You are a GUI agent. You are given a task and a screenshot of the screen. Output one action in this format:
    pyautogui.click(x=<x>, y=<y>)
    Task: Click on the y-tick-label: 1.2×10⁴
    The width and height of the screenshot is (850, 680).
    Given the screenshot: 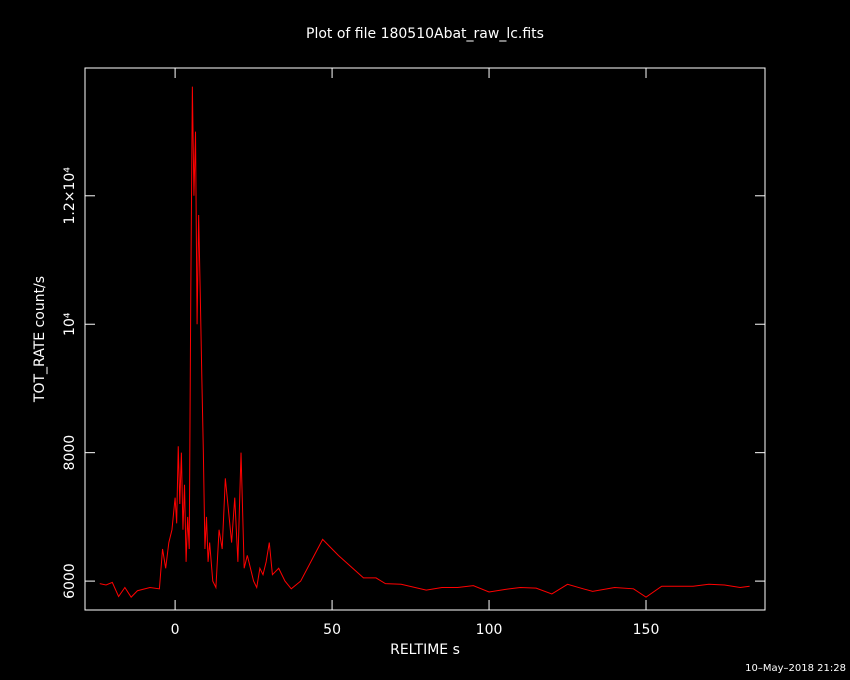 What is the action you would take?
    pyautogui.click(x=70, y=196)
    